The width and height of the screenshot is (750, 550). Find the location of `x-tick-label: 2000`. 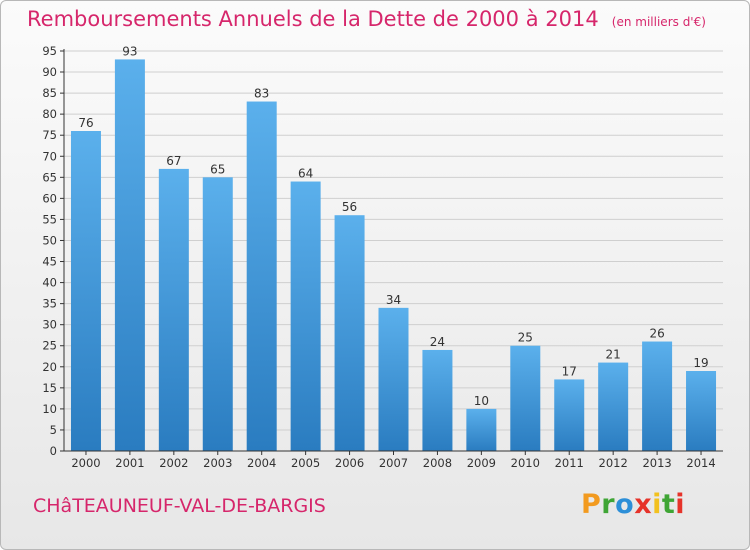

x-tick-label: 2000 is located at coordinates (85, 463).